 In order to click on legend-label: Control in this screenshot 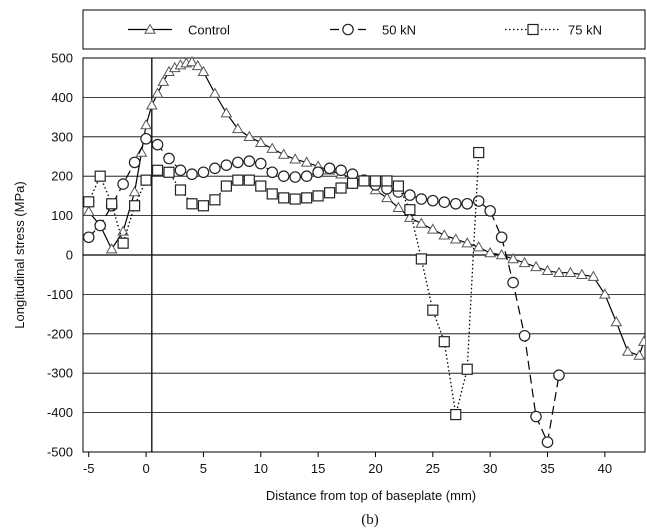, I will do `click(209, 30)`.